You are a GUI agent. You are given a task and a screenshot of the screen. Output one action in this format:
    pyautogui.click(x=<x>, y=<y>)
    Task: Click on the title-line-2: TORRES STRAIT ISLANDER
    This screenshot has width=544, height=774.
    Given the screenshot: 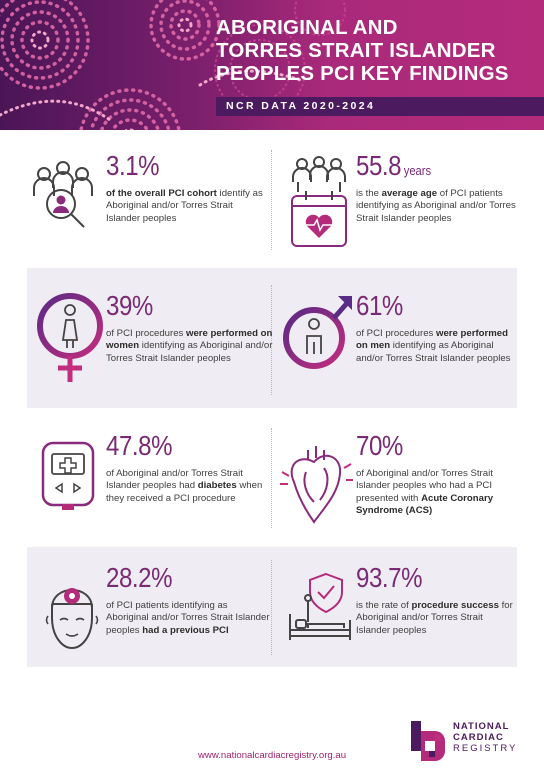 What is the action you would take?
    pyautogui.click(x=356, y=50)
    